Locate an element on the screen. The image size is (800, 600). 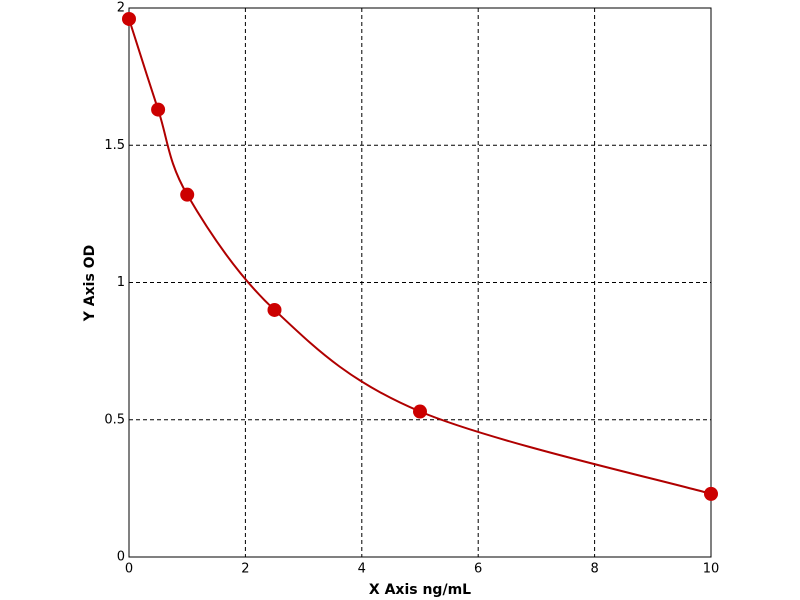
y-axis-label: Y Axis OD is located at coordinates (90, 283).